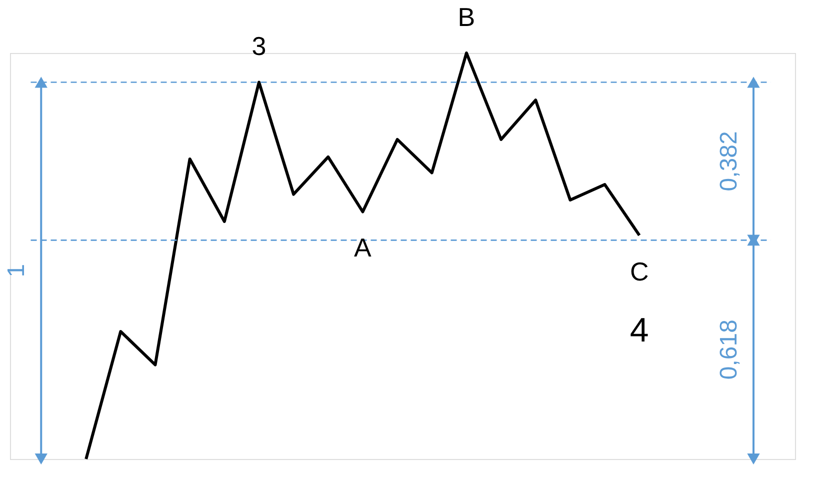  I want to click on annotation: 3, so click(259, 46).